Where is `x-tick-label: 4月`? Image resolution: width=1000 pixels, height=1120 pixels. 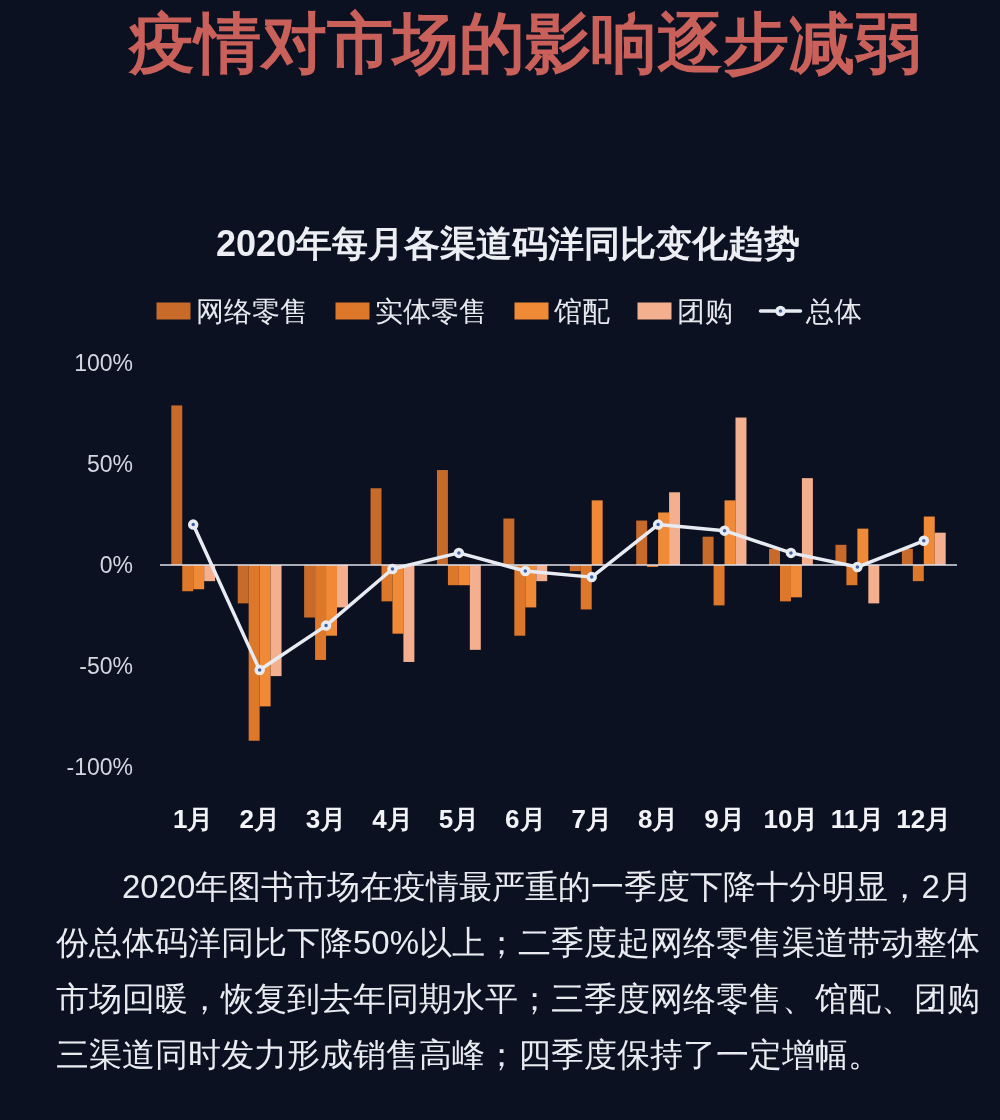
x-tick-label: 4月 is located at coordinates (392, 819).